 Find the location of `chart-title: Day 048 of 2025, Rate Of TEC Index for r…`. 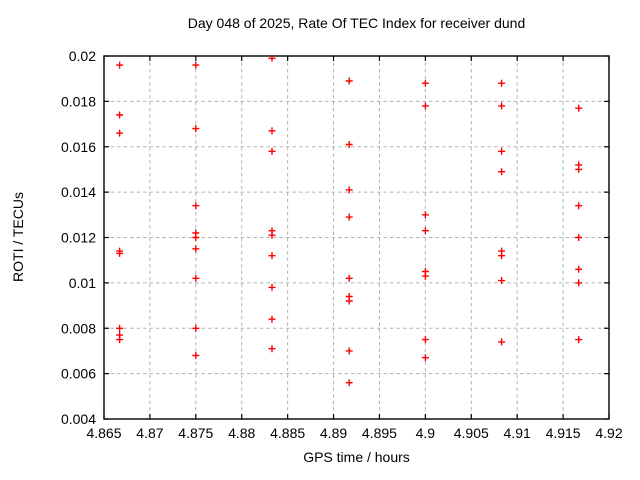

chart-title: Day 048 of 2025, Rate Of TEC Index for r… is located at coordinates (356, 23).